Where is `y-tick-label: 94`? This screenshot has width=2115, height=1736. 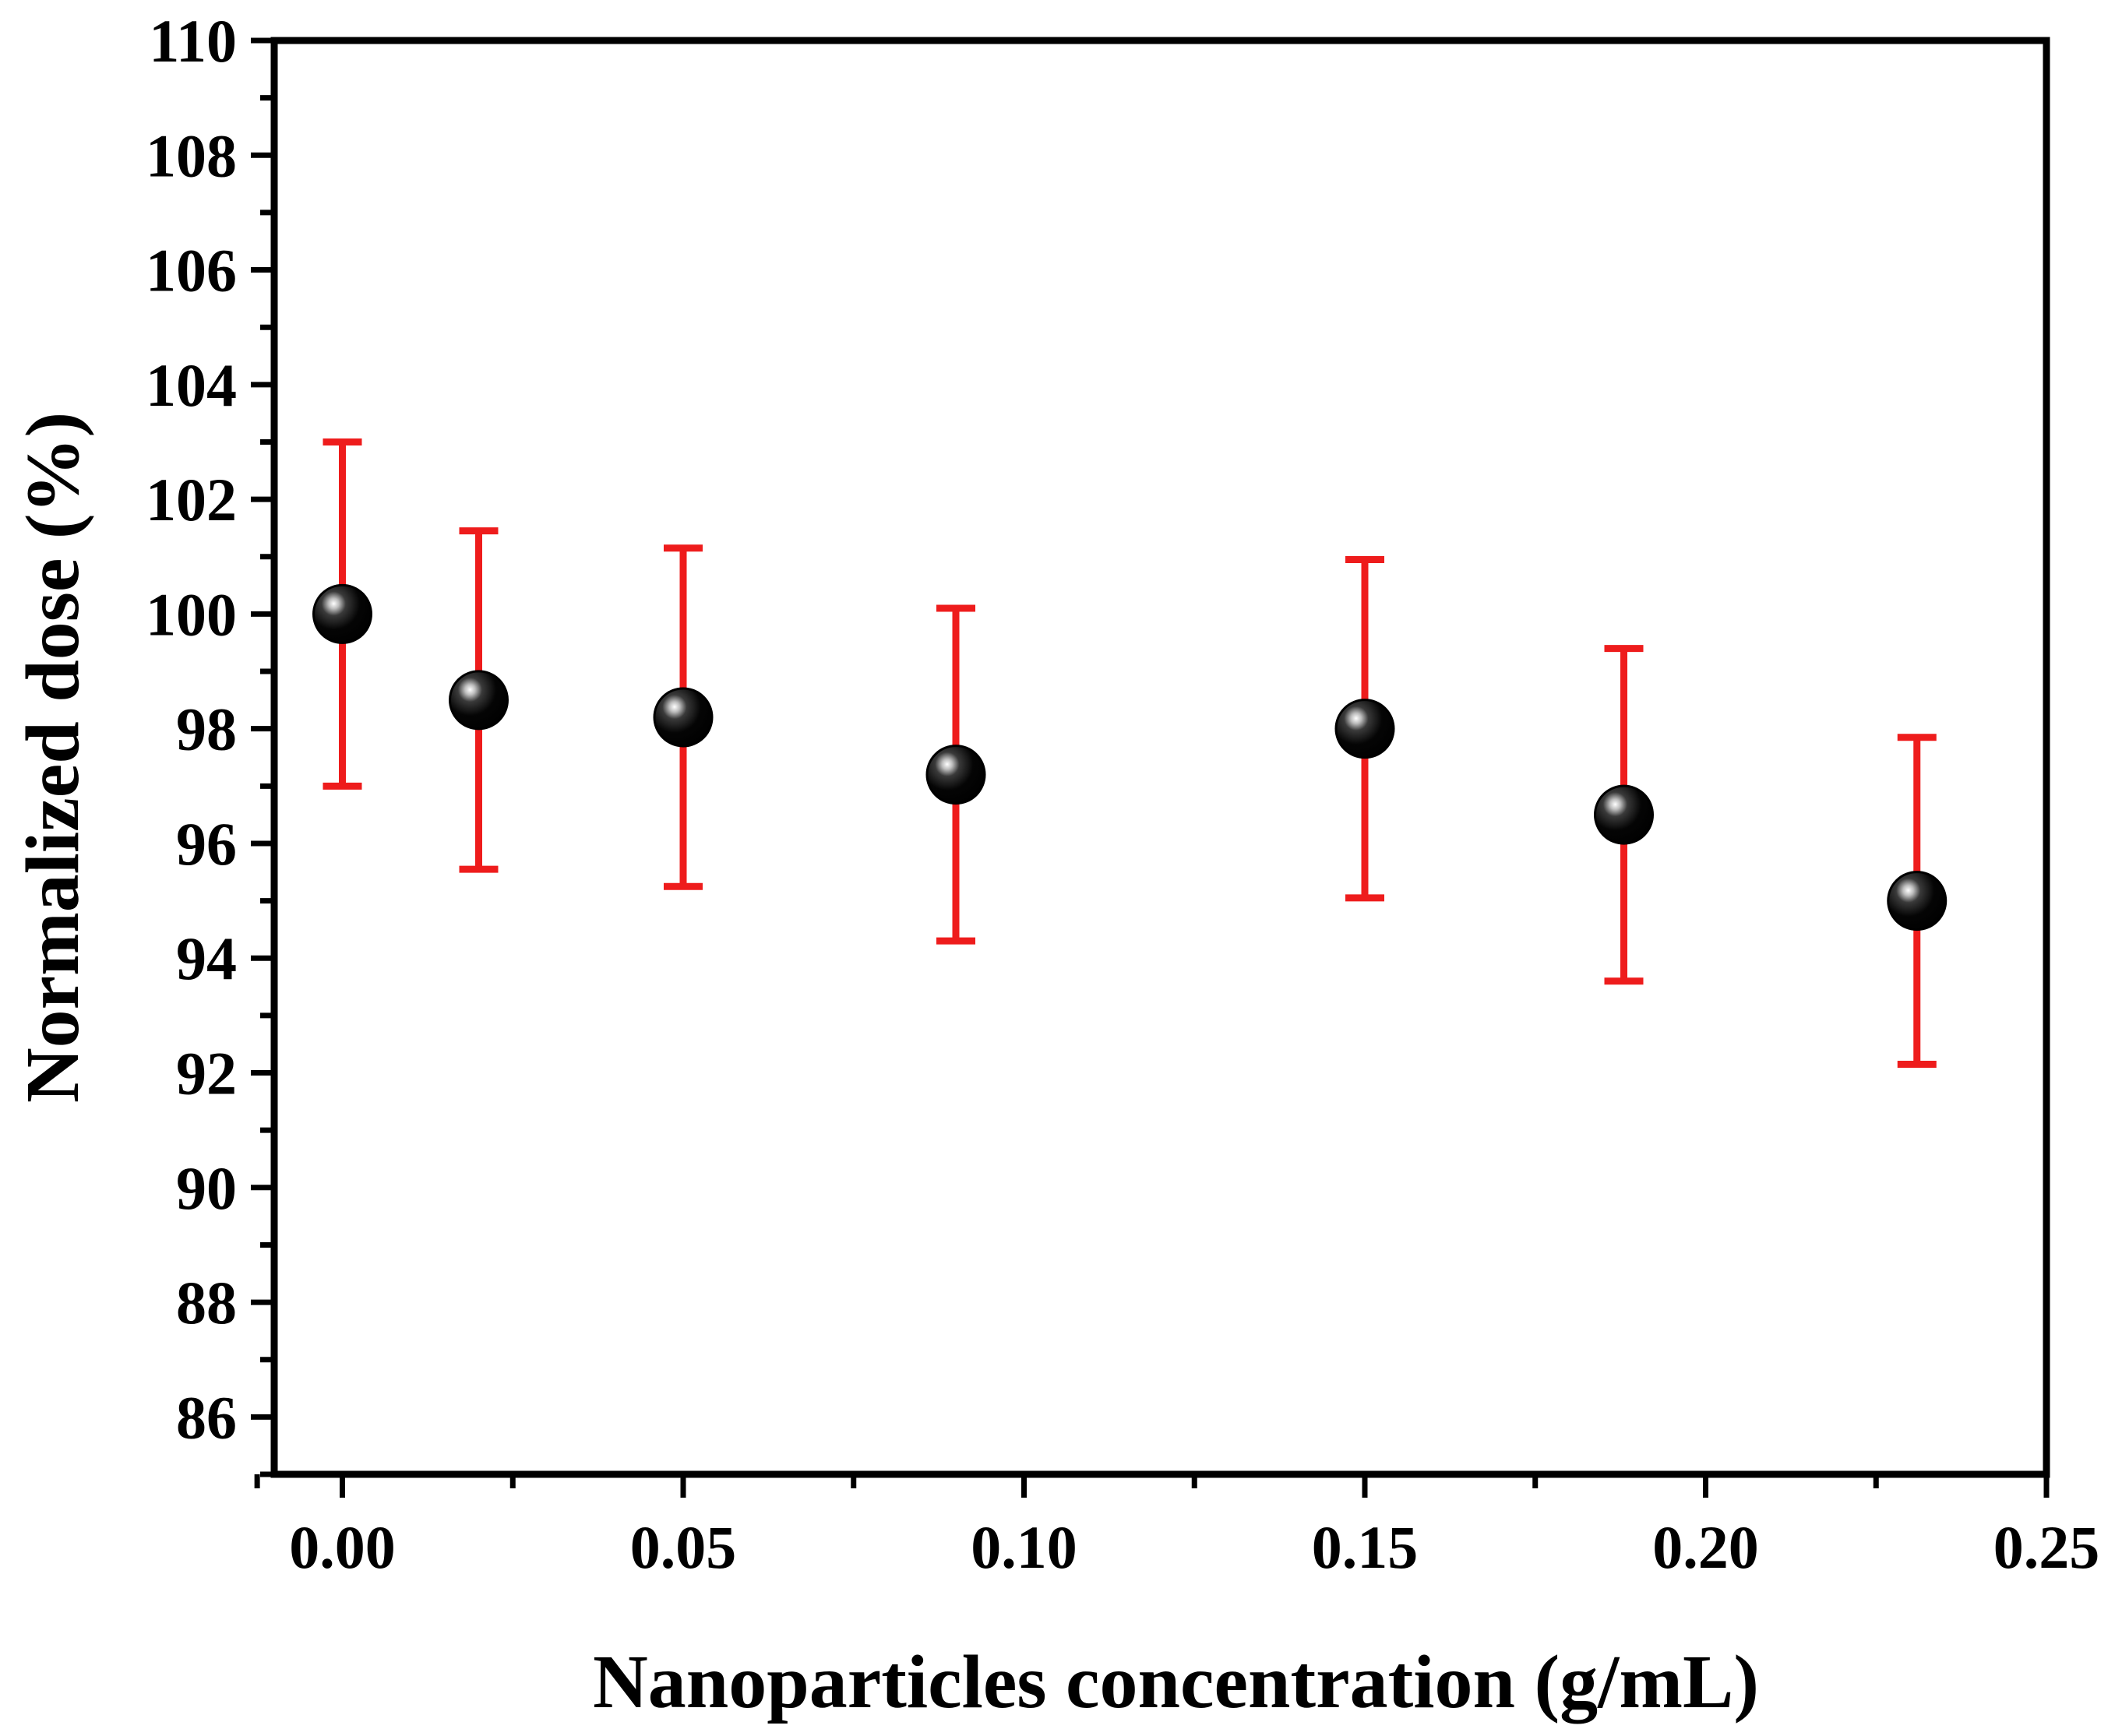 y-tick-label: 94 is located at coordinates (207, 958).